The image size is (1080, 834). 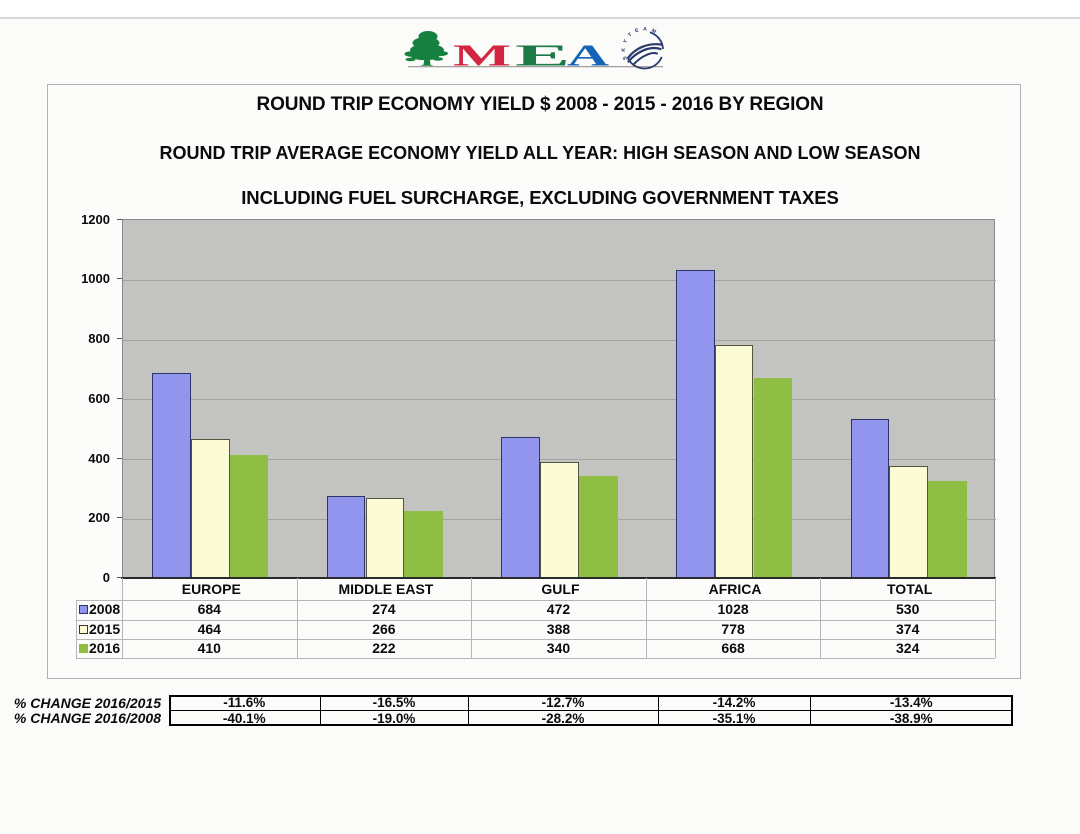 What do you see at coordinates (588, 55) in the screenshot?
I see `svg-text: A` at bounding box center [588, 55].